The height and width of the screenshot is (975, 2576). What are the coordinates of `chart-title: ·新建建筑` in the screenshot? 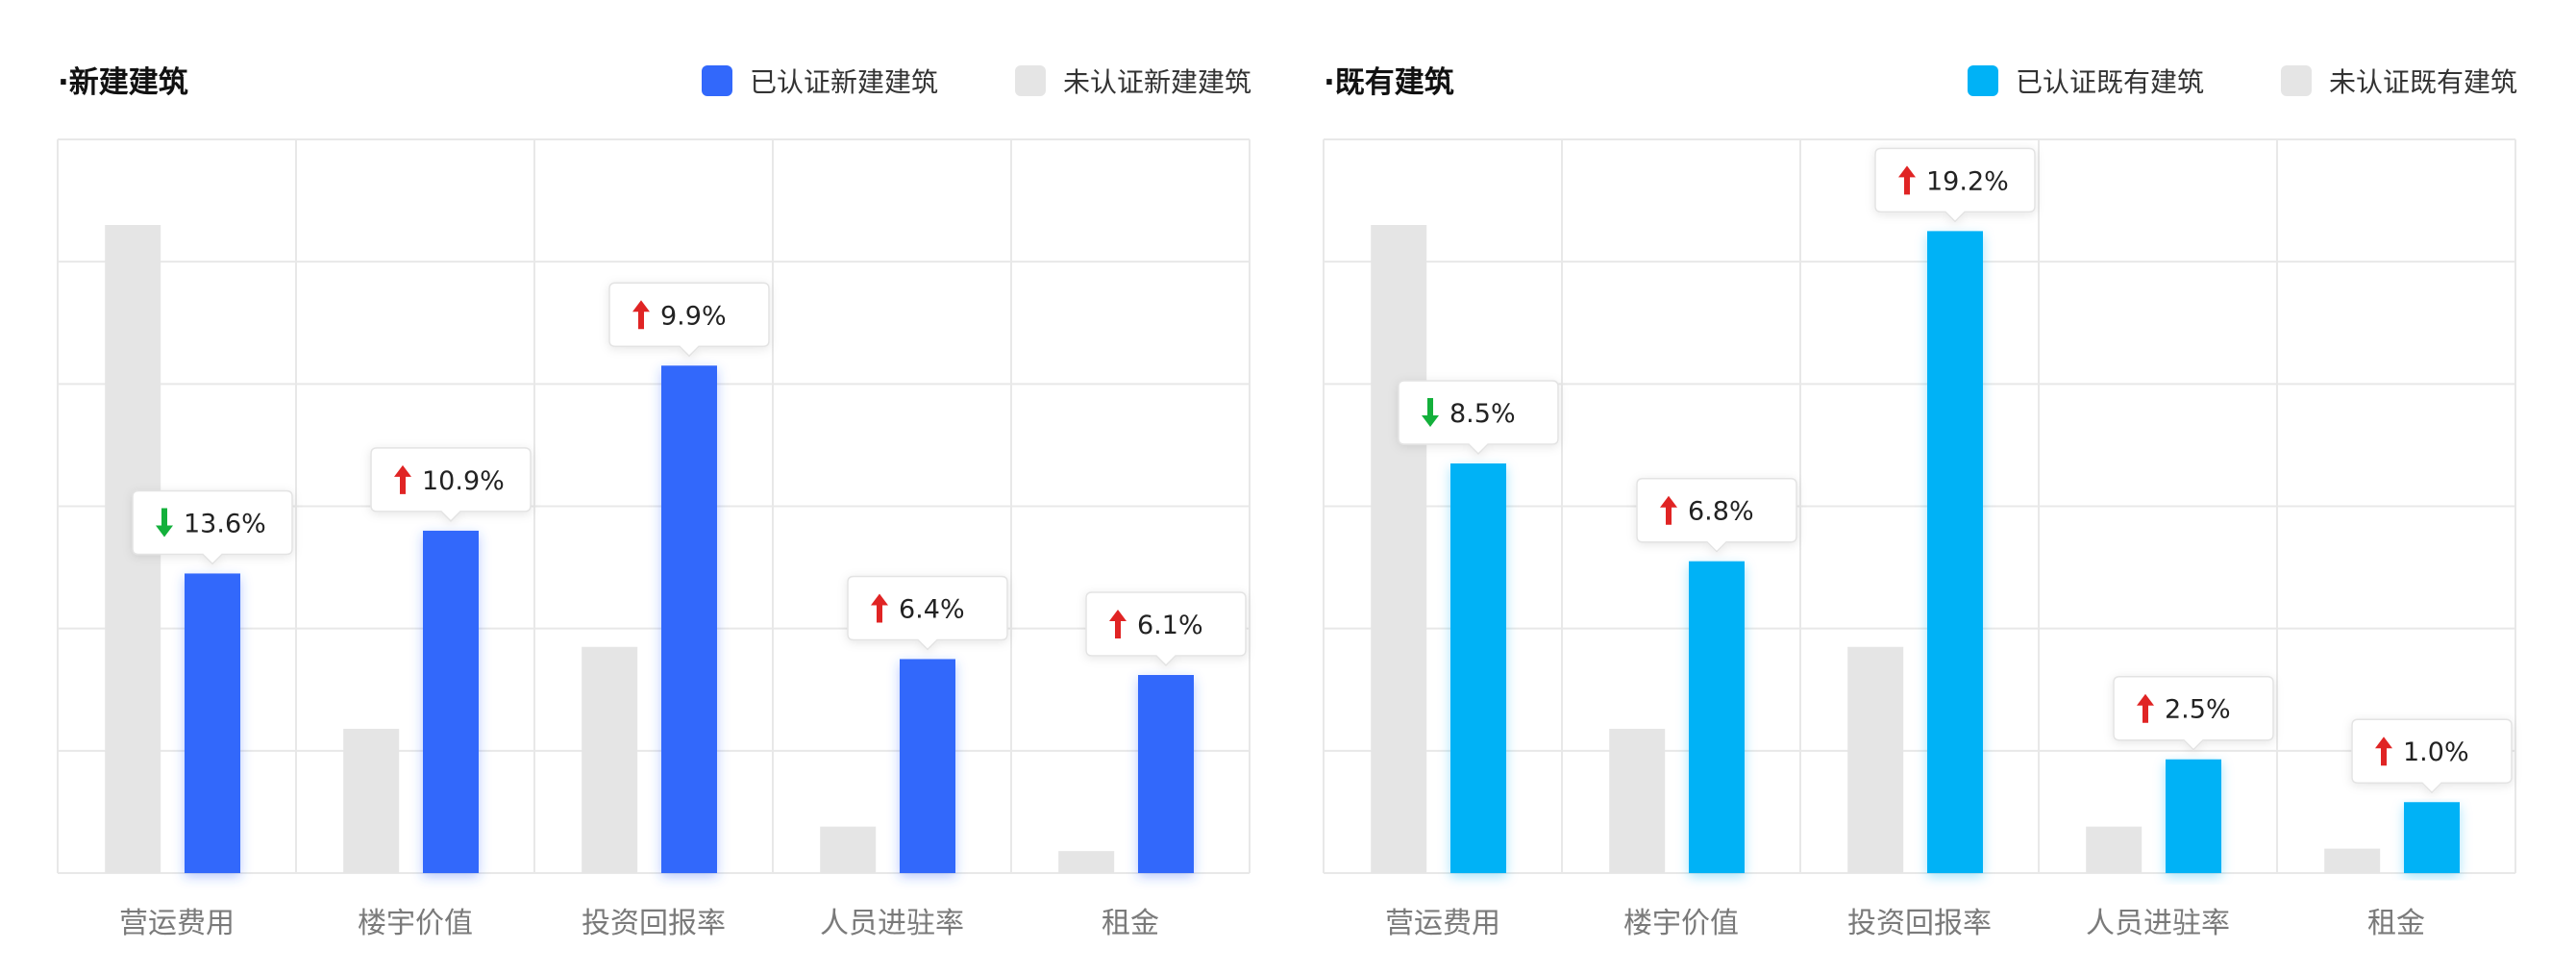 It's located at (123, 82).